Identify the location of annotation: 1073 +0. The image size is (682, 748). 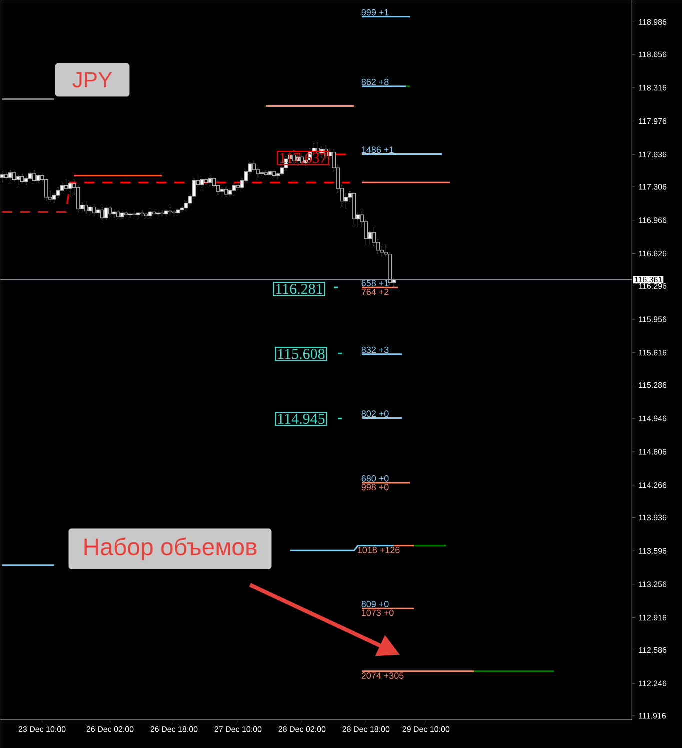
(378, 613).